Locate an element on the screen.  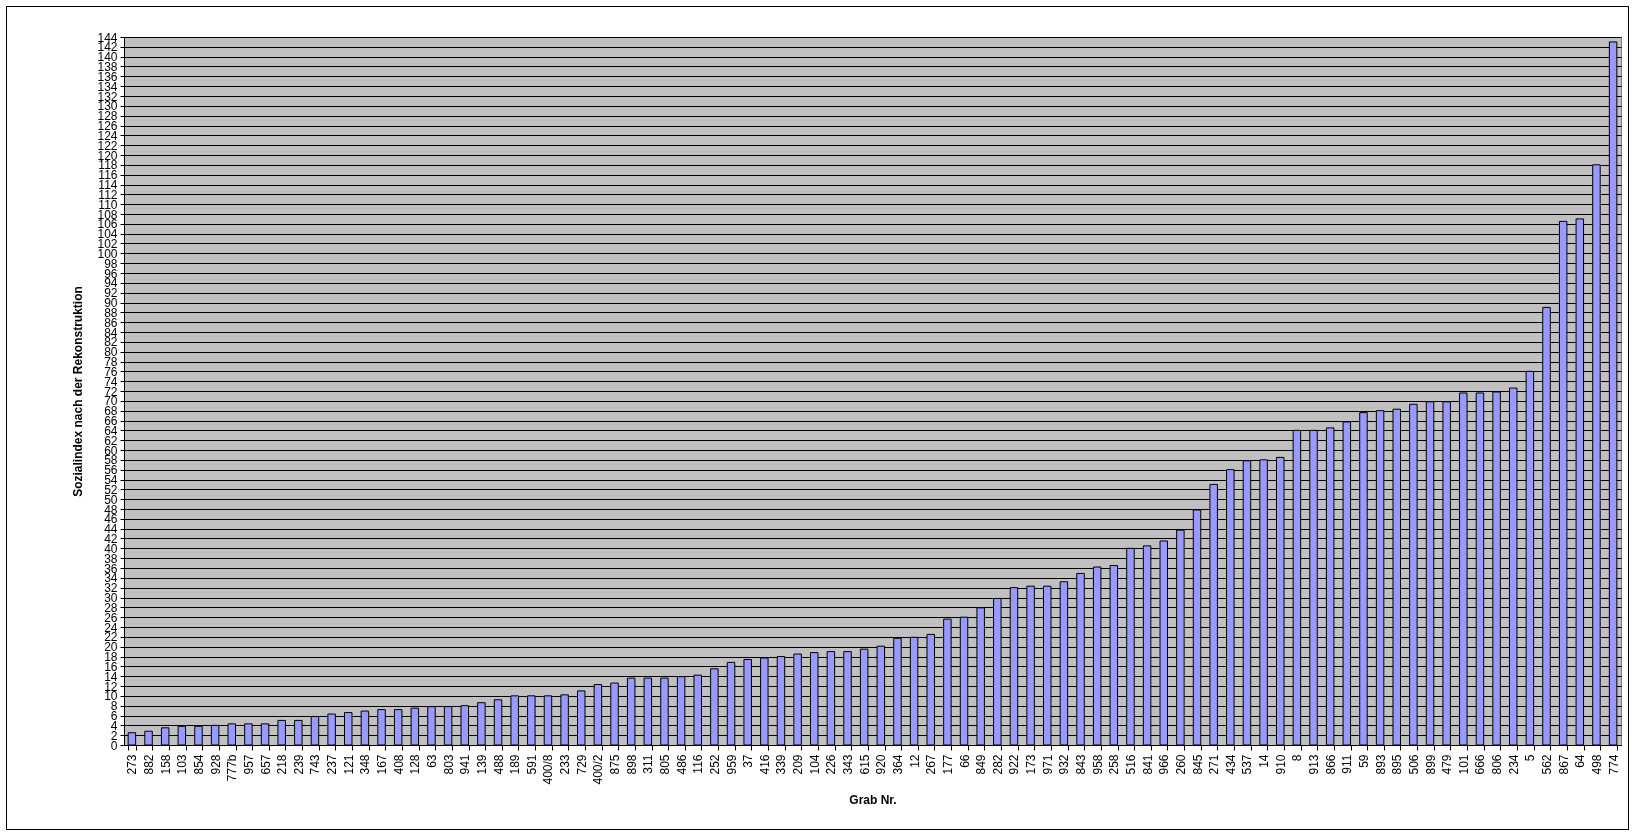
x-tick-label: 239 is located at coordinates (298, 764).